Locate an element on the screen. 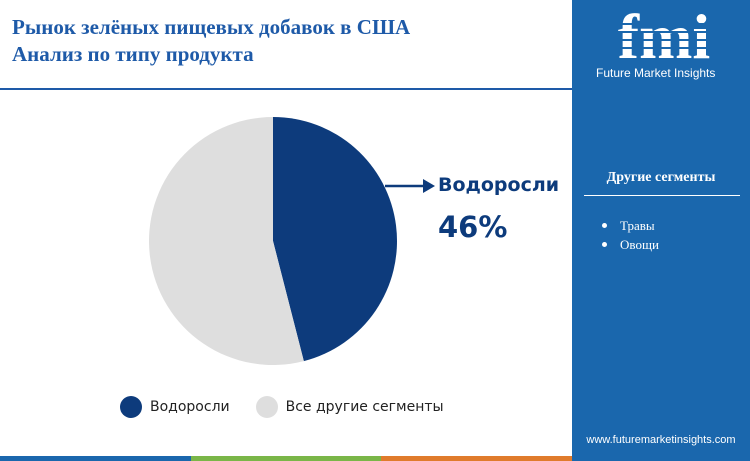 Image resolution: width=750 pixels, height=461 pixels. segments-divider is located at coordinates (662, 195).